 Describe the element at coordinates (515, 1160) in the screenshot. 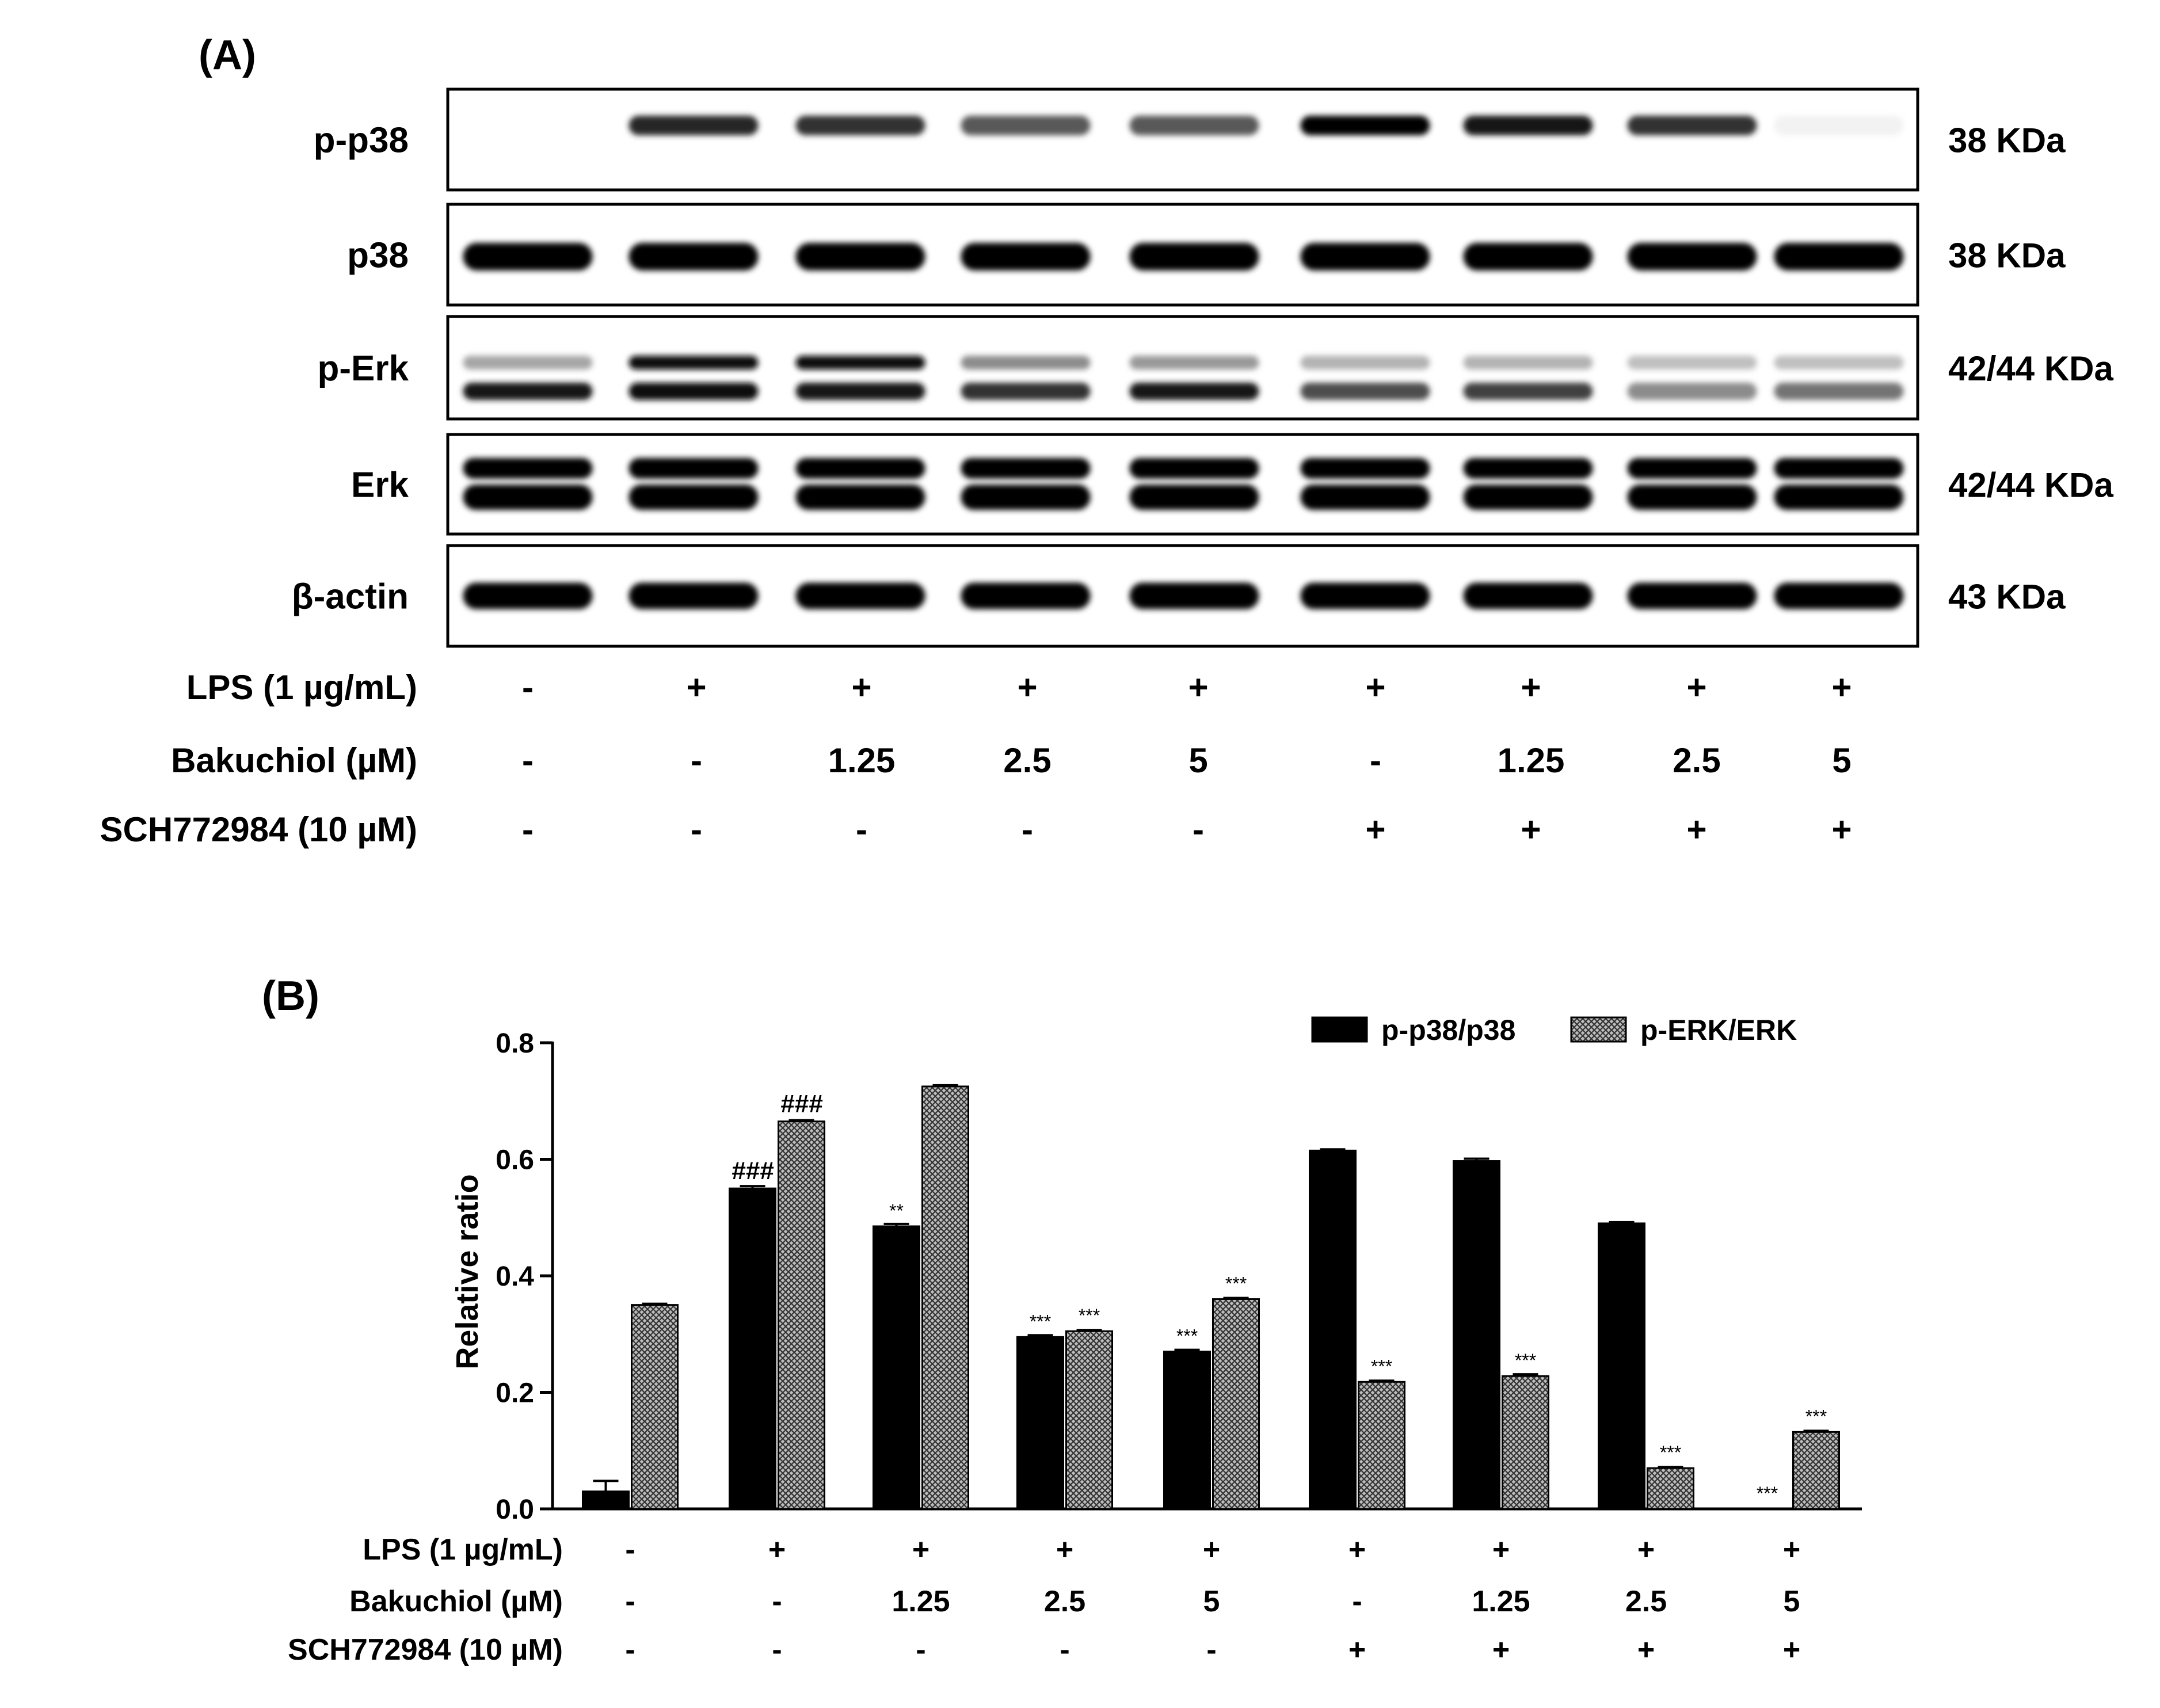

I see `y-tick-label: 0.6` at that location.